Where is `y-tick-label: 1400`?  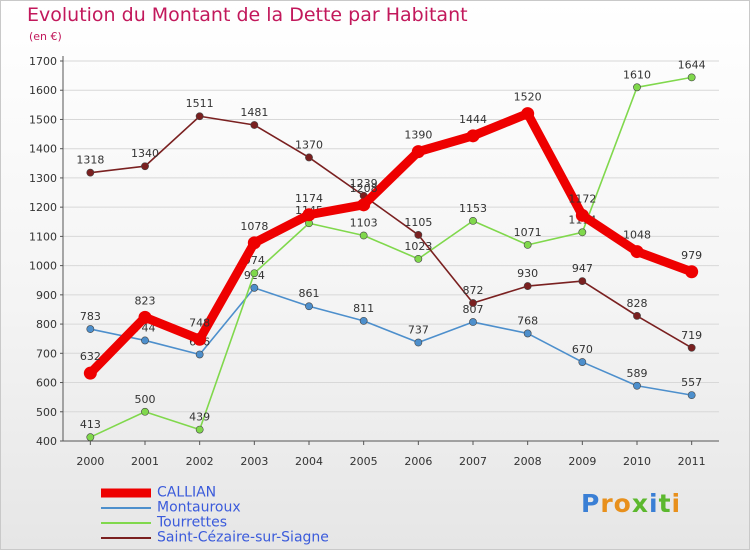 y-tick-label: 1400 is located at coordinates (43, 149).